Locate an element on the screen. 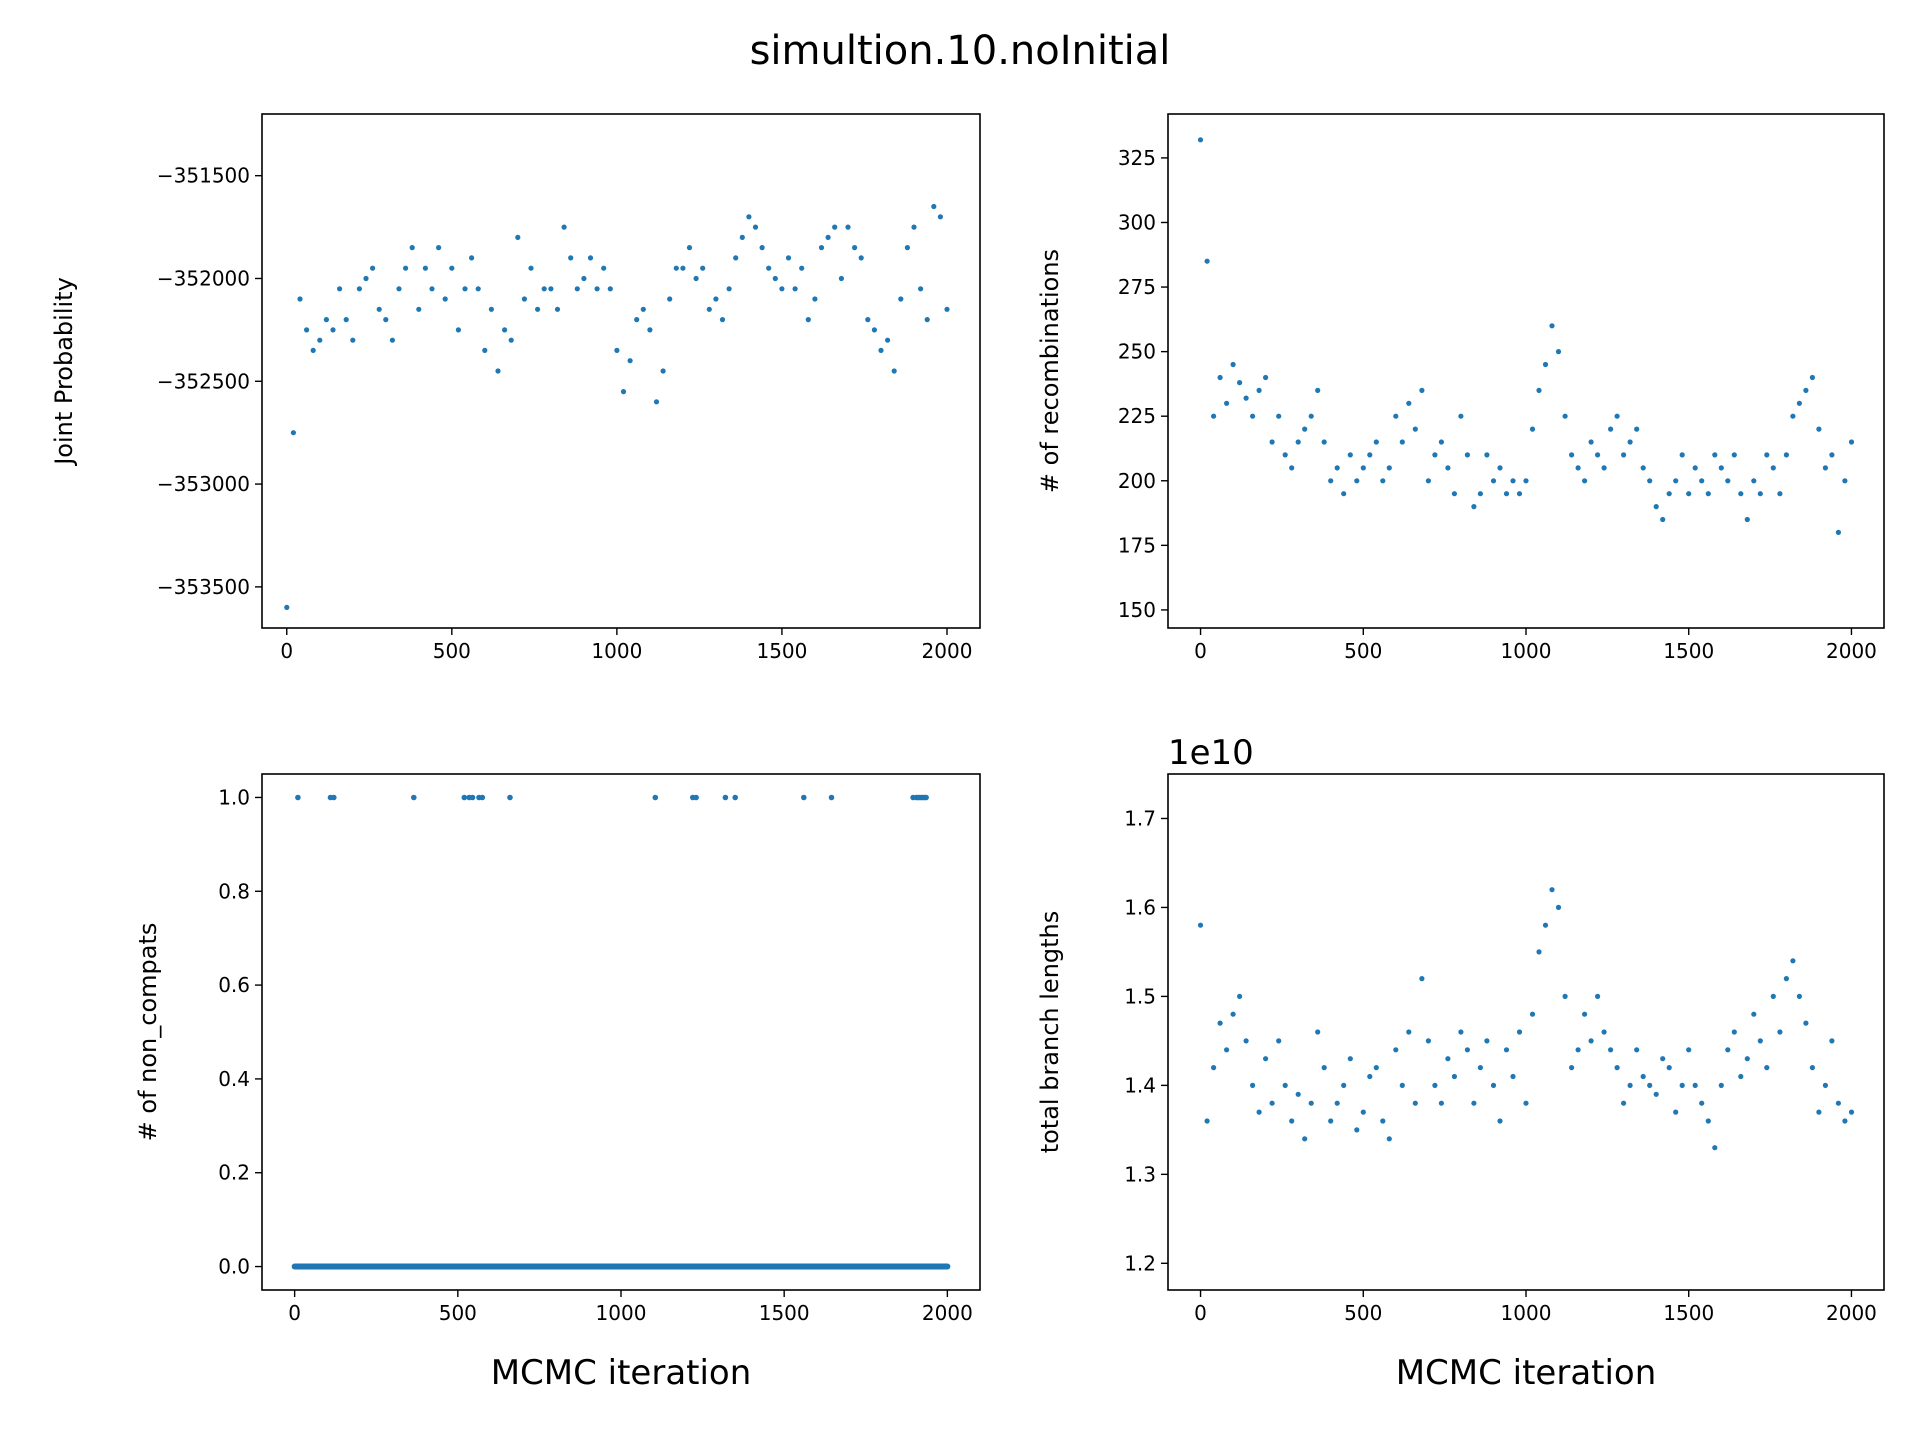 This screenshot has height=1440, width=1920. x-tick-label: 1000 is located at coordinates (621, 1313).